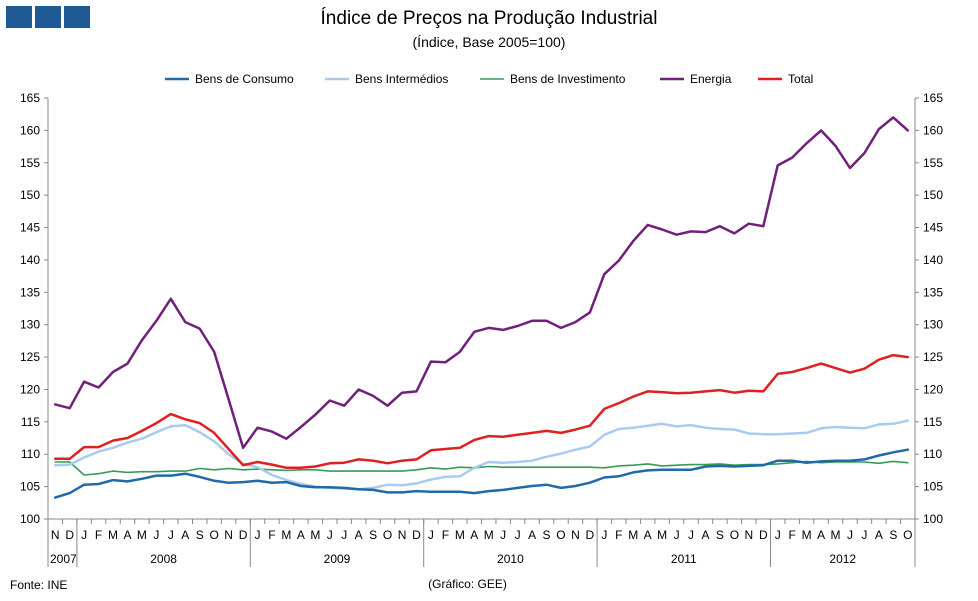  I want to click on y-tick-label-left: 145, so click(30, 228).